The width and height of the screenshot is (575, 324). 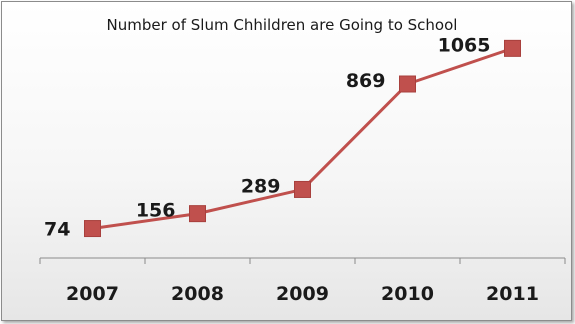 What do you see at coordinates (92, 294) in the screenshot?
I see `x-tick-label-2007: 2007` at bounding box center [92, 294].